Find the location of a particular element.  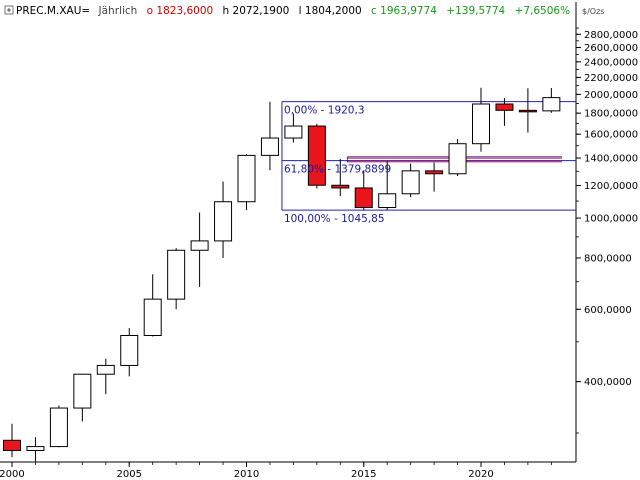

y-tick-label: 2000,0000 is located at coordinates (611, 95).